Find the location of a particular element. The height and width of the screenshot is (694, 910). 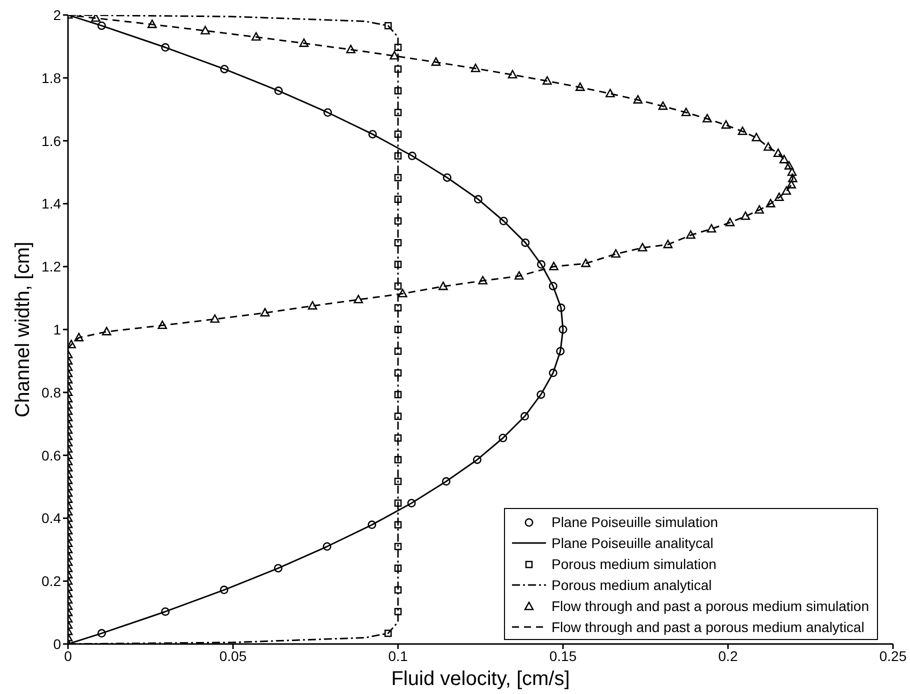

y-tick-label: 1.4 is located at coordinates (52, 204).